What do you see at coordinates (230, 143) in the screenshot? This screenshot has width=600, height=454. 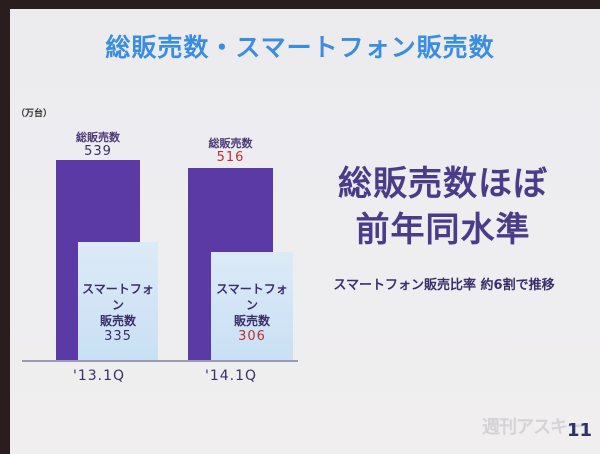 I see `total-label-14: 総販売数` at bounding box center [230, 143].